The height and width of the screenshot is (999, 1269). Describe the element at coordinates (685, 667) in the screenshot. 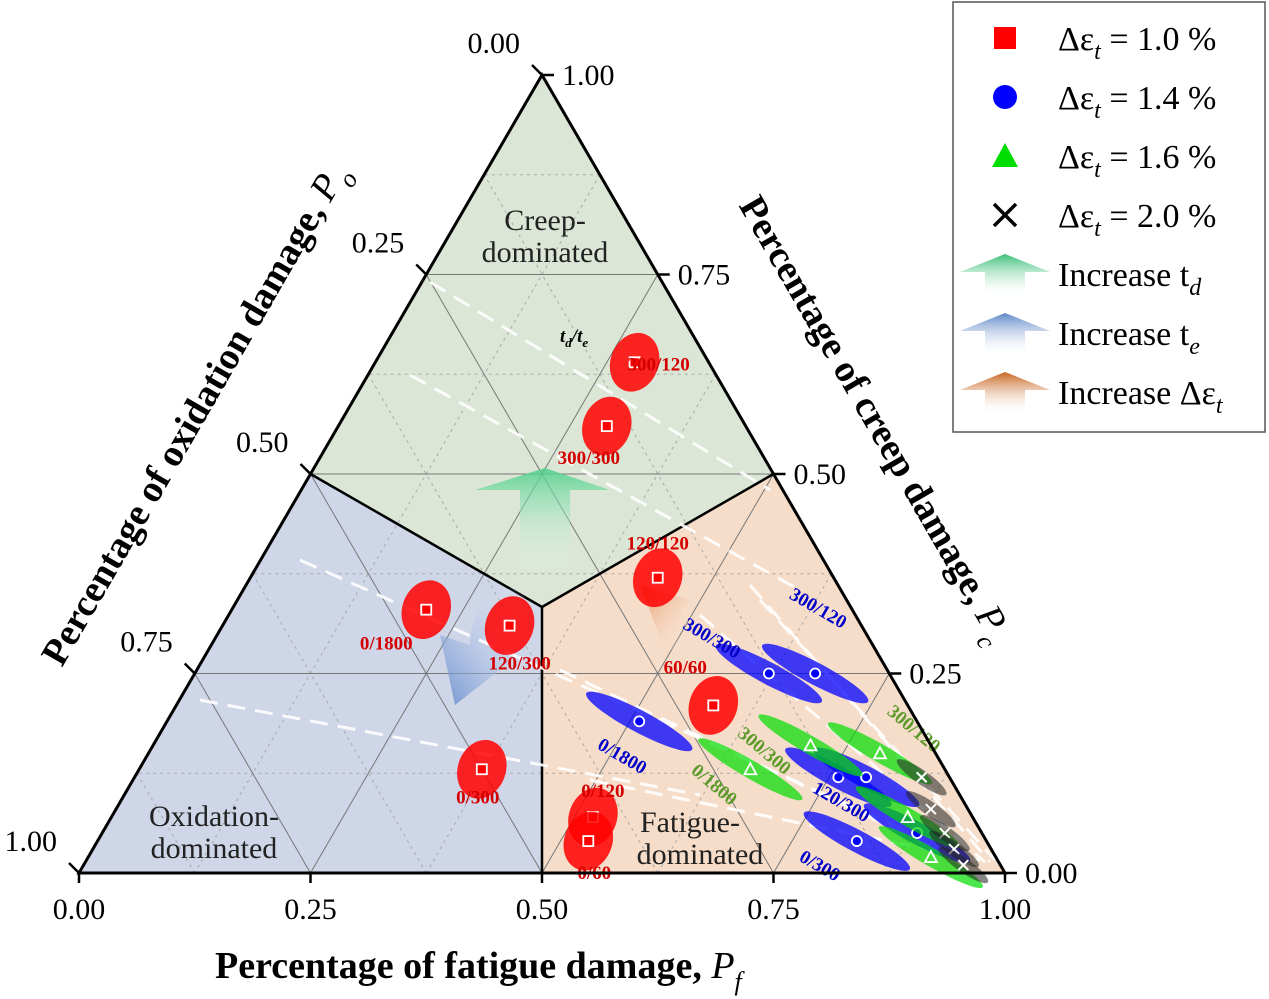

I see `point-label: 60/60` at that location.